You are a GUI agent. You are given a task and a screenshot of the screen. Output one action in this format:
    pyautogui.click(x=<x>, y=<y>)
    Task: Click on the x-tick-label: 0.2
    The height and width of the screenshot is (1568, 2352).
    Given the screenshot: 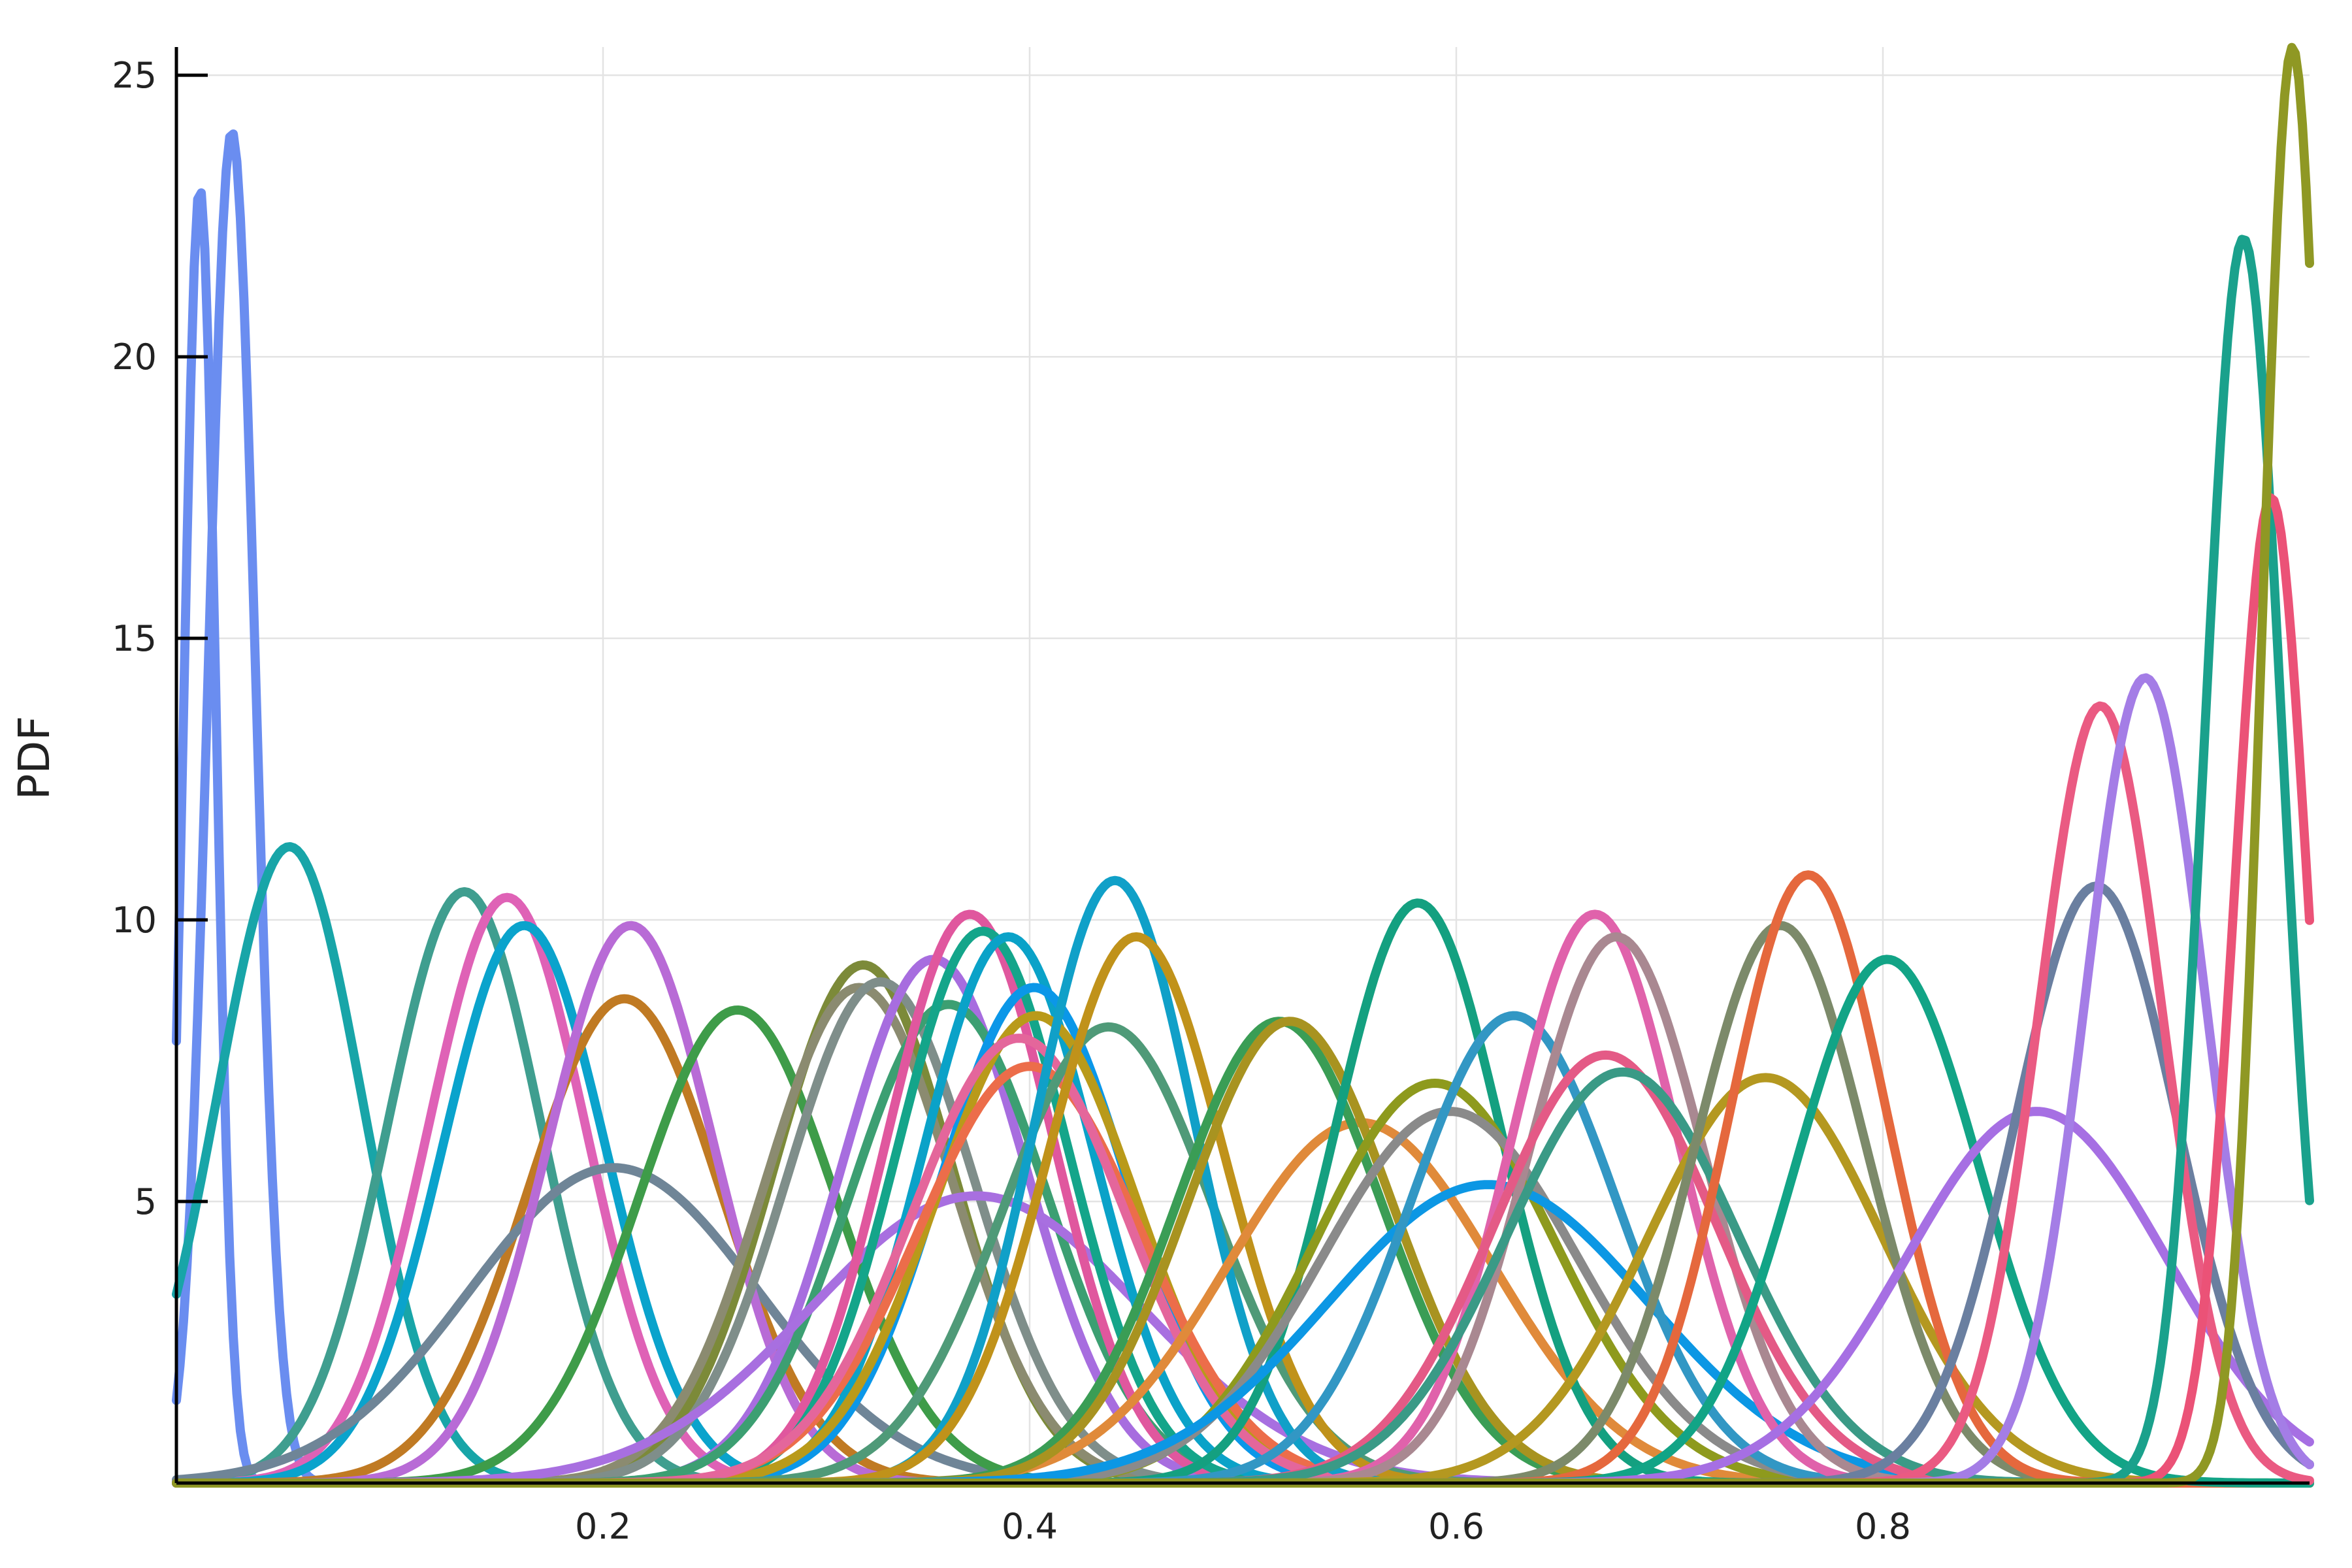 What is the action you would take?
    pyautogui.click(x=603, y=1526)
    